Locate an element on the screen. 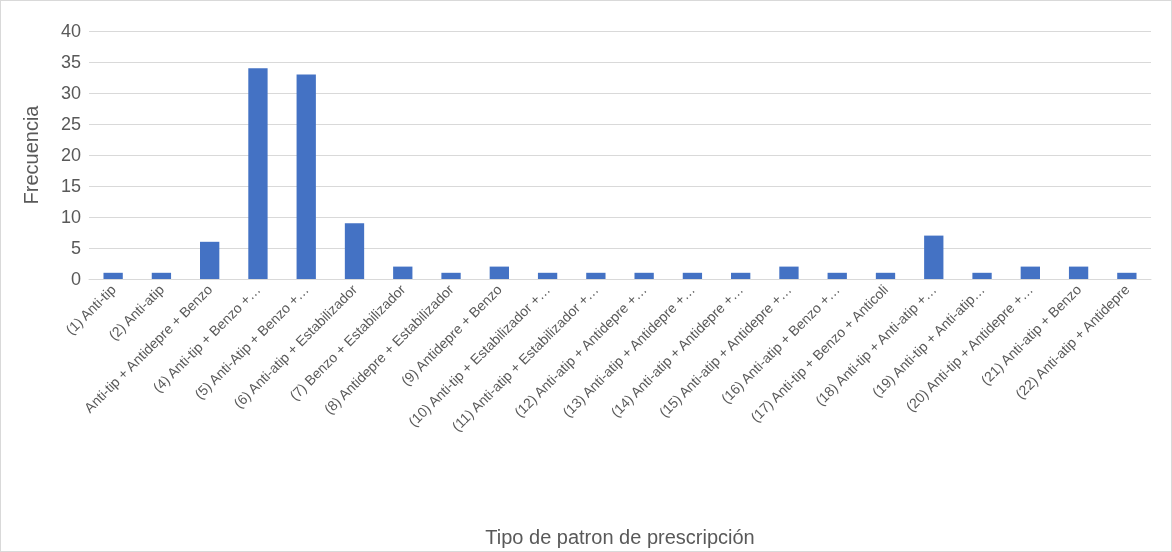 Image resolution: width=1172 pixels, height=552 pixels. y-tick-label: 25 is located at coordinates (70, 124).